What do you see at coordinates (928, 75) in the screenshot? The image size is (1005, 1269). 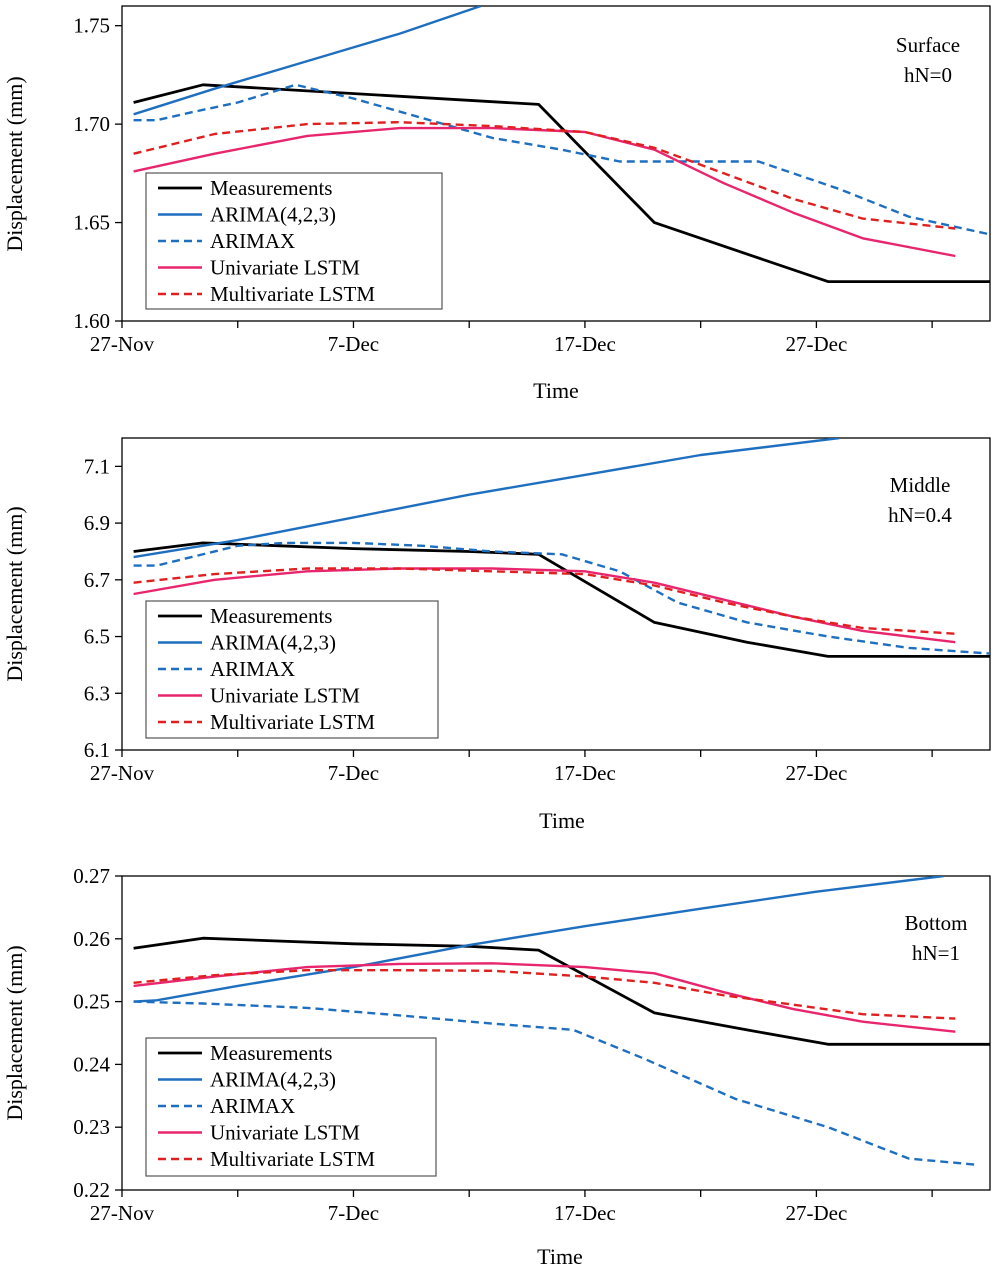 I see `panel-annotation-line2: hN=0` at bounding box center [928, 75].